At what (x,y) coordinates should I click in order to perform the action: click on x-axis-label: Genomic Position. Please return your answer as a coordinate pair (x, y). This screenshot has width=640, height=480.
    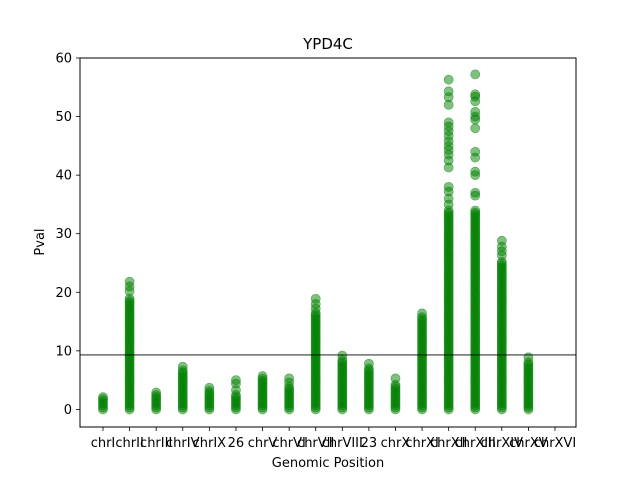
    Looking at the image, I should click on (328, 463).